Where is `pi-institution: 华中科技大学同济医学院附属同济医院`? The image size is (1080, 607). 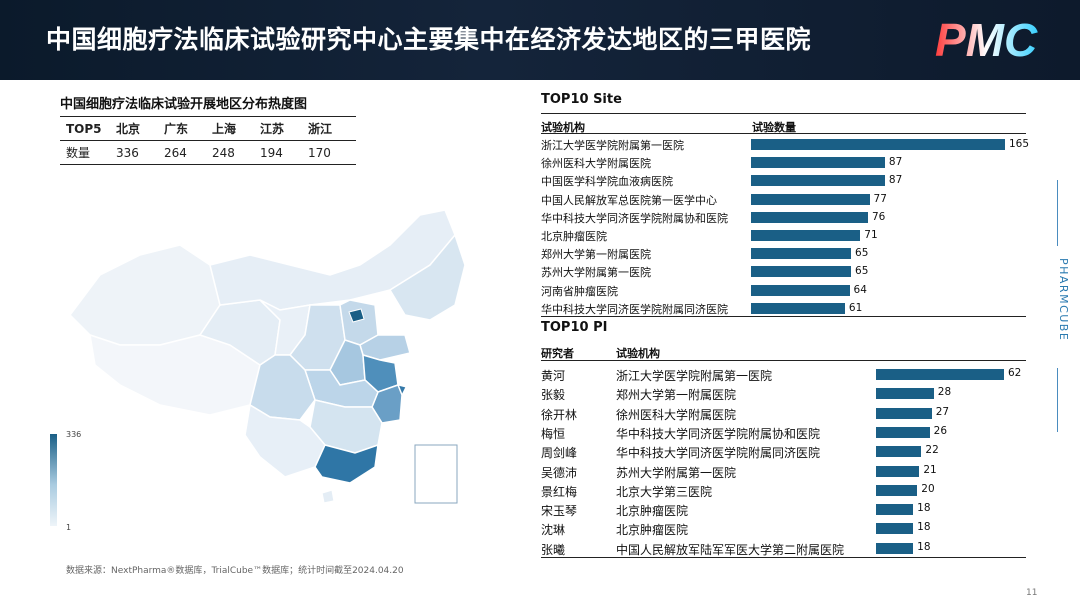
pi-institution: 华中科技大学同济医学院附属同济医院 is located at coordinates (718, 453).